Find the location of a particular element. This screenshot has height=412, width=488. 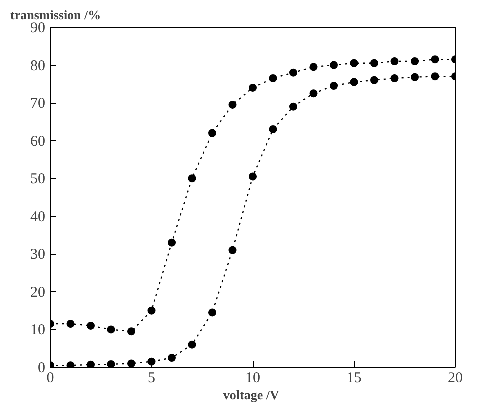

x-tick-label: 20 is located at coordinates (455, 378).